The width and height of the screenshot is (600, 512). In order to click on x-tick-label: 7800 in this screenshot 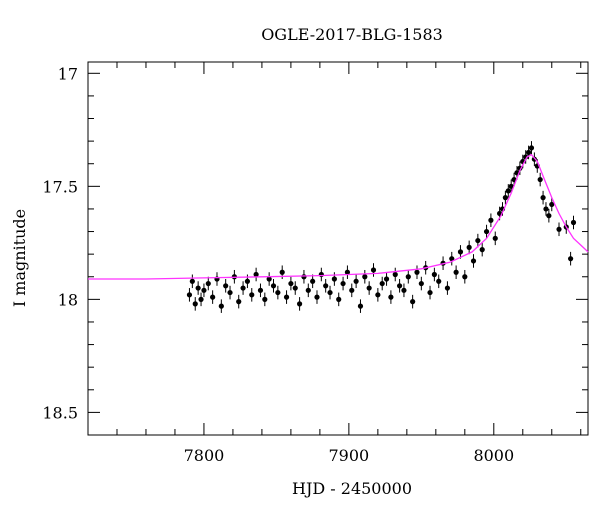, I will do `click(204, 455)`.